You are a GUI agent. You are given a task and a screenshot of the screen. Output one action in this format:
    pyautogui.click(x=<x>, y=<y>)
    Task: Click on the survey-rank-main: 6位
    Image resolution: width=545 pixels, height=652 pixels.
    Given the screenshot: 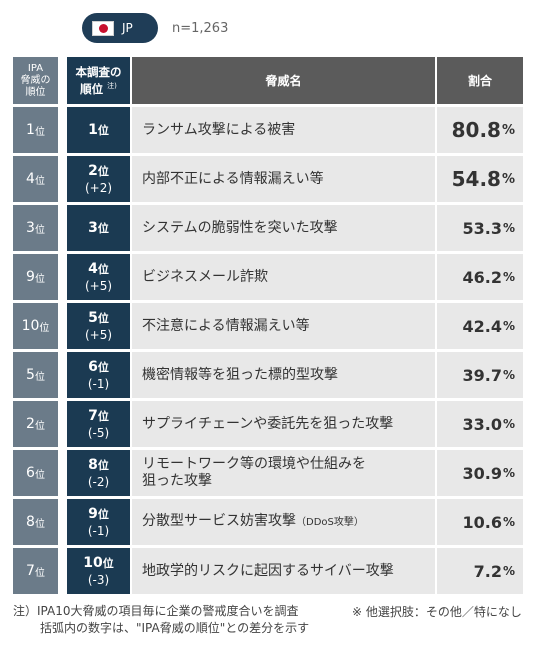 What is the action you would take?
    pyautogui.click(x=98, y=367)
    